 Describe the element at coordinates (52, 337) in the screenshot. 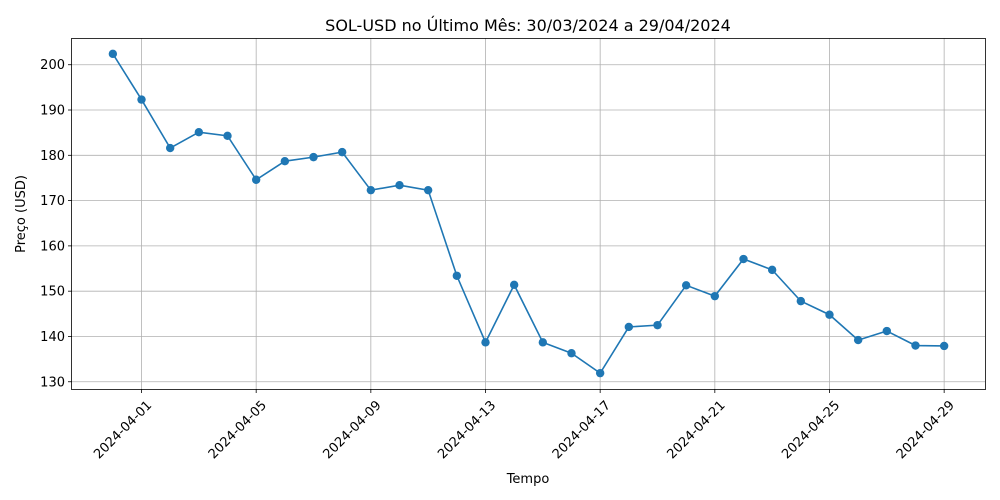

I see `y-tick-label: 140` at that location.